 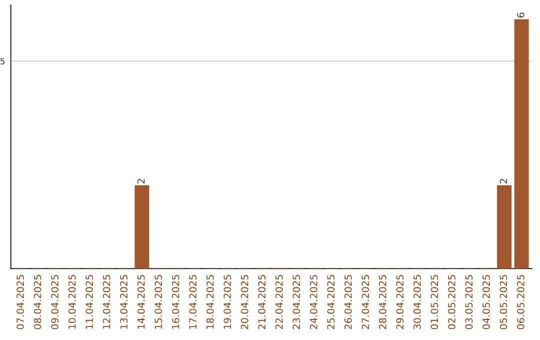 I want to click on x-tick-label: 25.04.2025, so click(x=331, y=302).